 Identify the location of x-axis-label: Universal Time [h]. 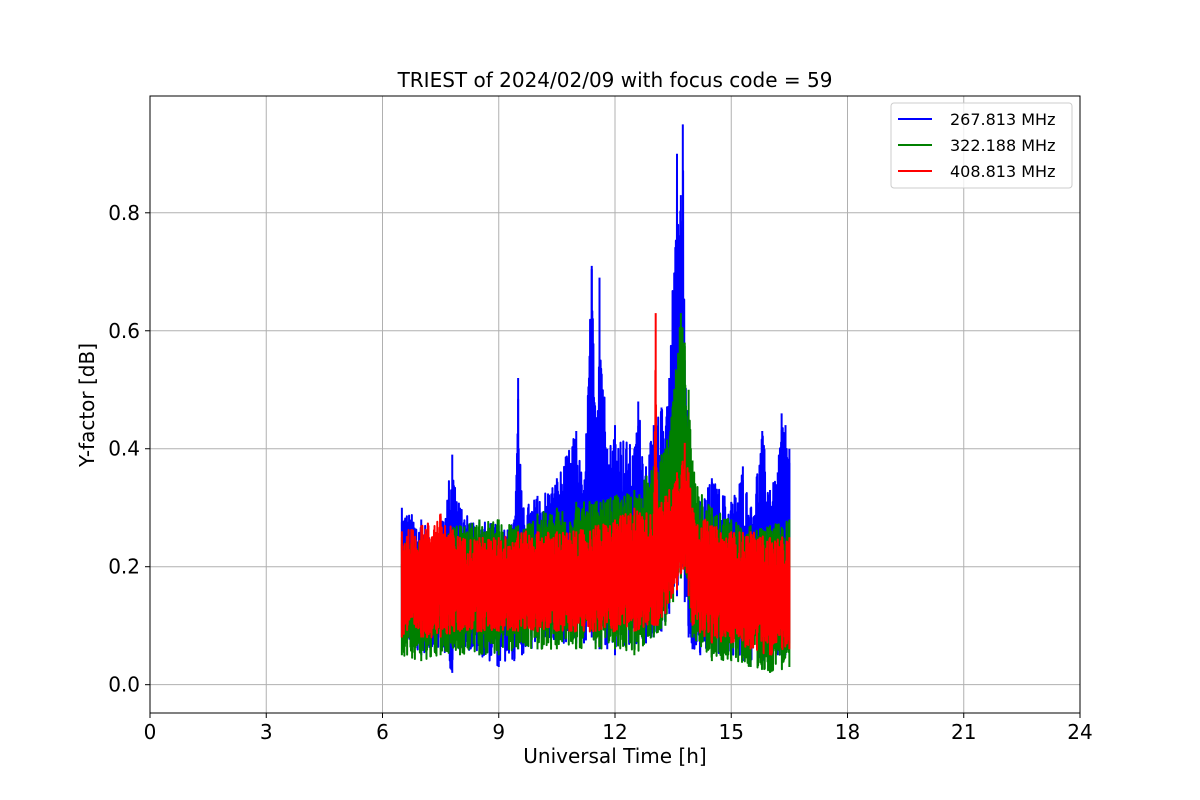
(614, 756).